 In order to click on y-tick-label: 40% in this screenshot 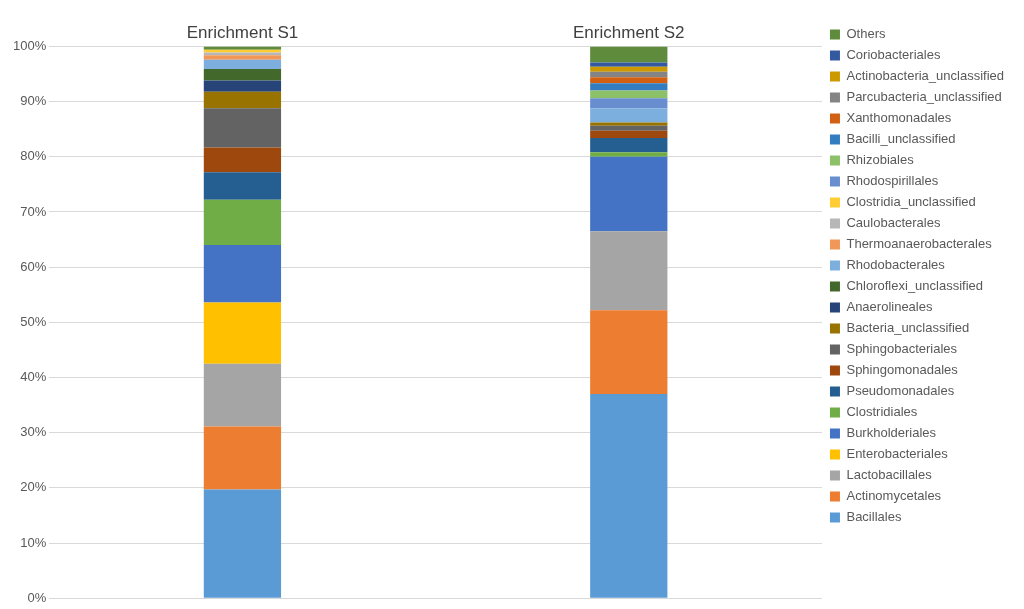, I will do `click(33, 377)`.